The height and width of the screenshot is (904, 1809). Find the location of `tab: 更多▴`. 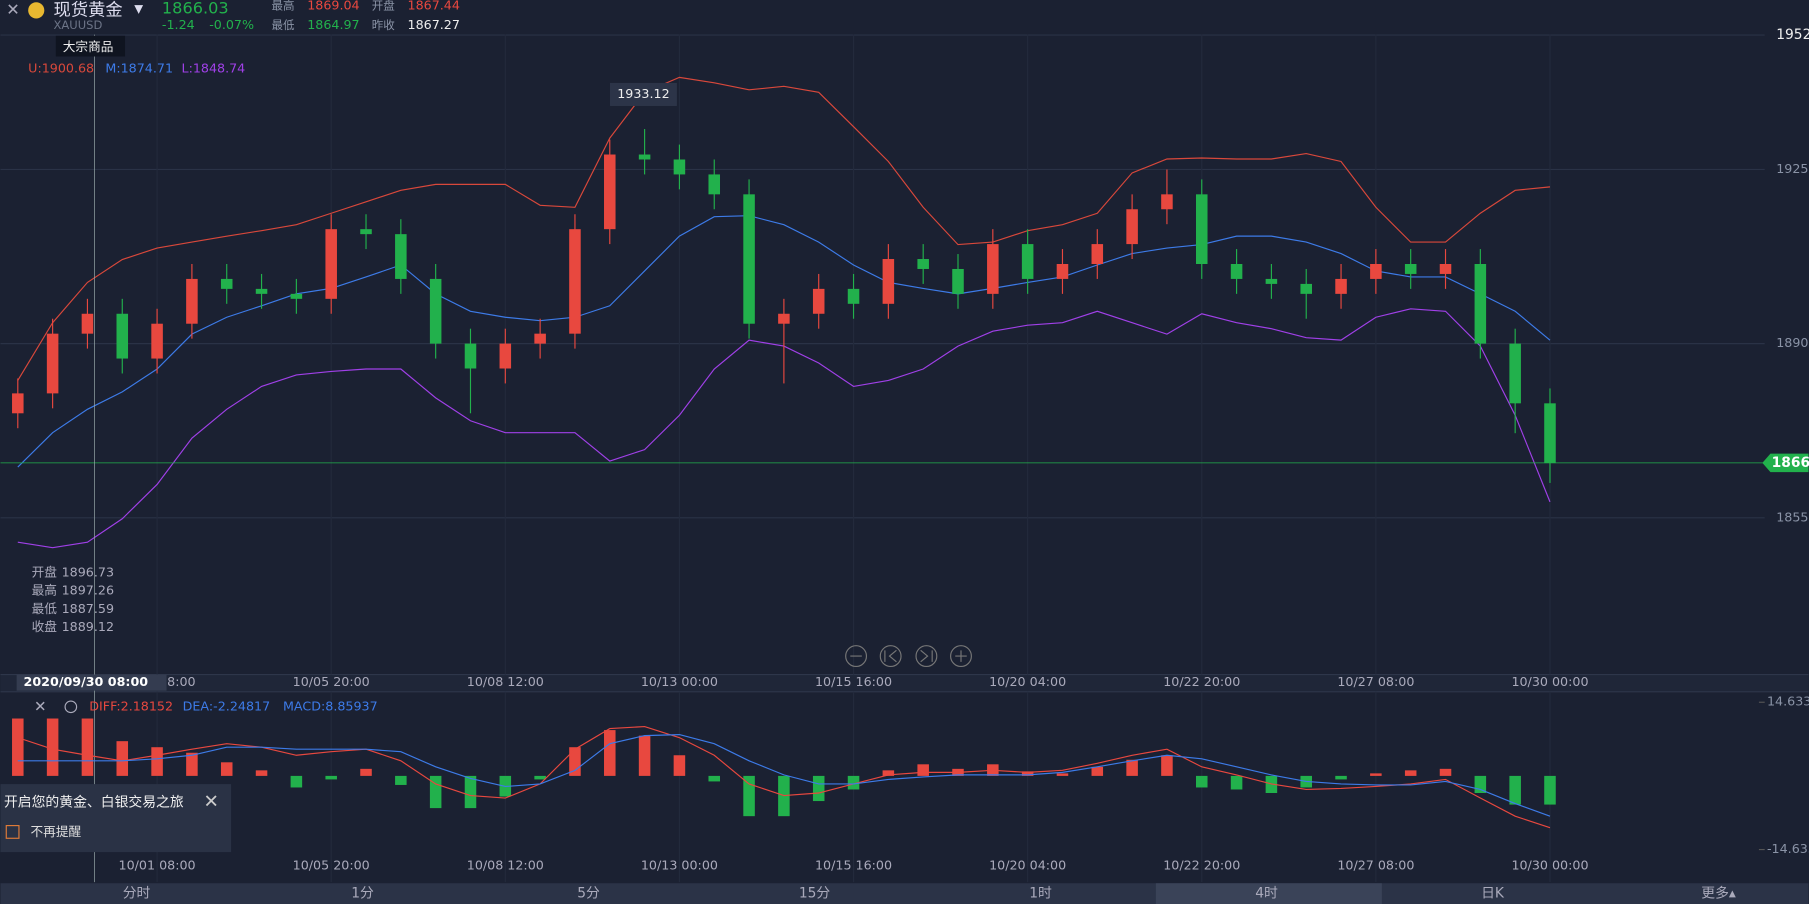

tab: 更多▴ is located at coordinates (1718, 893).